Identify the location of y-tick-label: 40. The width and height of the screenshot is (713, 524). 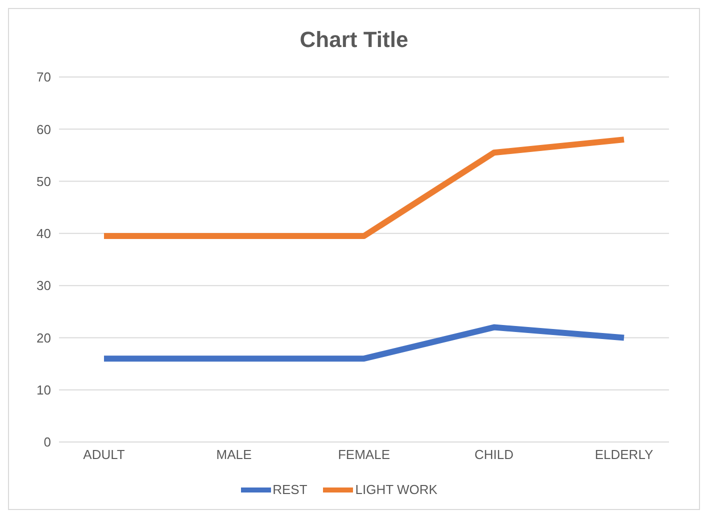
(43, 234).